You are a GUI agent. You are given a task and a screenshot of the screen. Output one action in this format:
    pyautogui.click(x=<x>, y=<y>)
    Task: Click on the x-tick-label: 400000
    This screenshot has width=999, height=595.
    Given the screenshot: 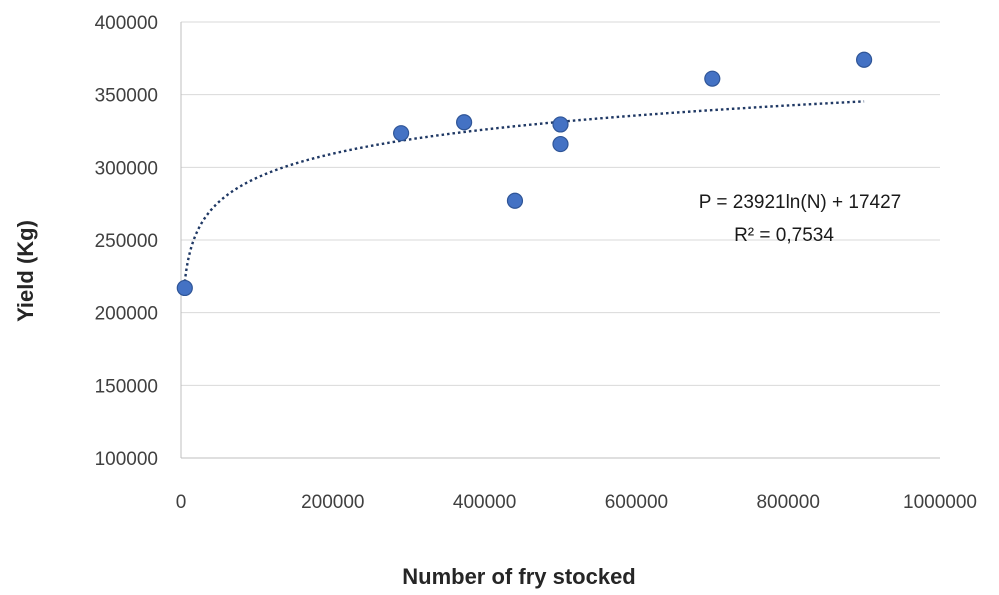 What is the action you would take?
    pyautogui.click(x=484, y=502)
    